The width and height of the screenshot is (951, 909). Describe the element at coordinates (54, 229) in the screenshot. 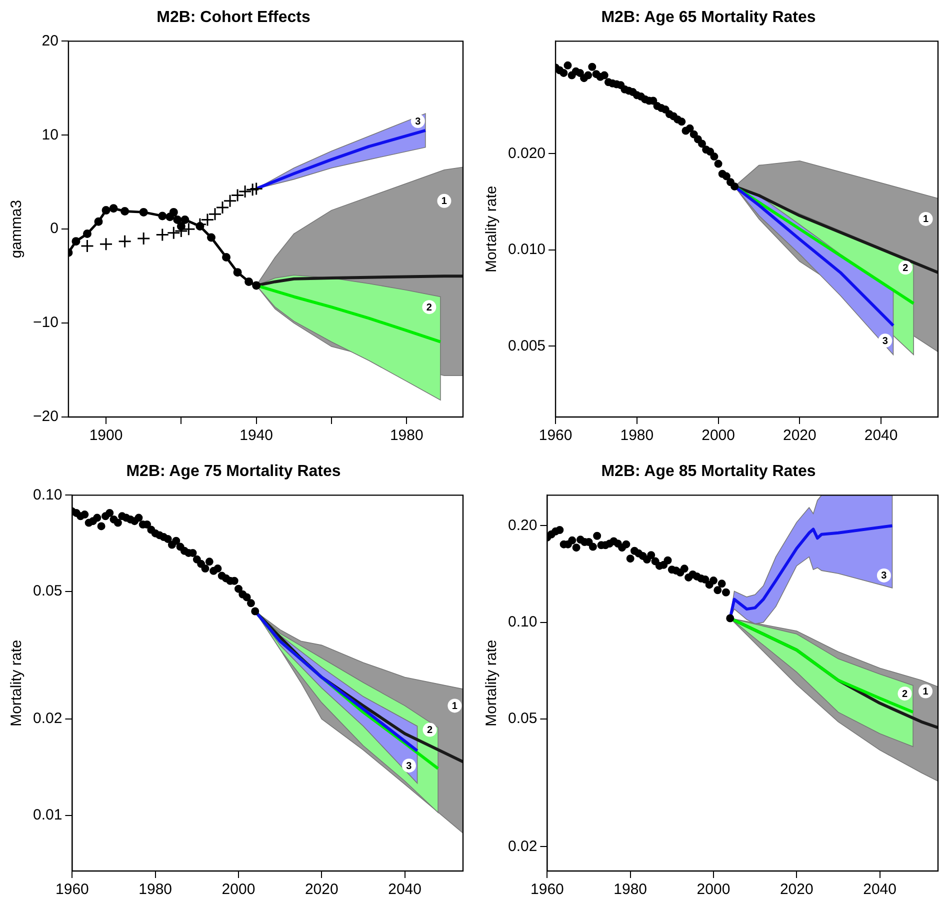

I see `y-tick-label: 0` at that location.